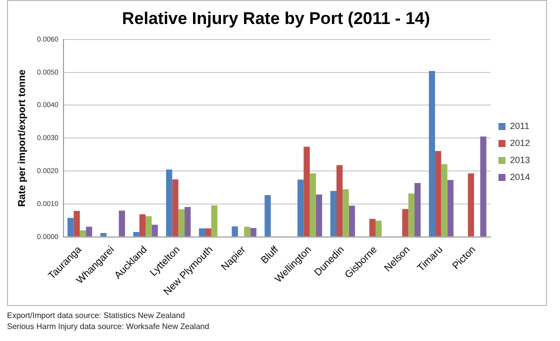 This screenshot has height=341, width=560. I want to click on legend-label: 2014, so click(520, 177).